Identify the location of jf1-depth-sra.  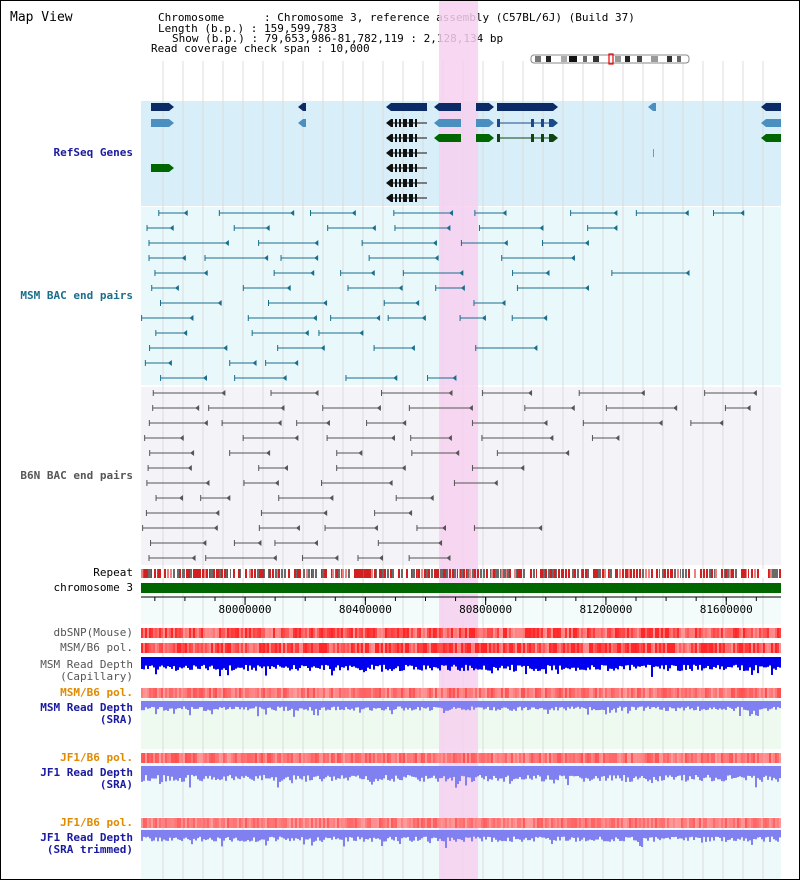
(461, 777).